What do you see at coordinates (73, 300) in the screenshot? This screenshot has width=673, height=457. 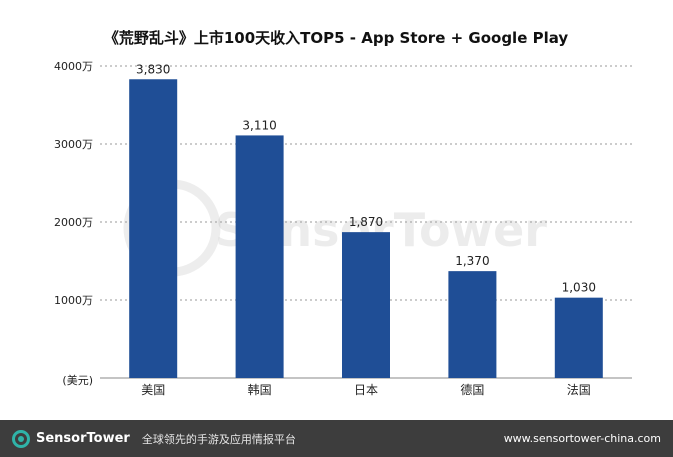 I see `y-tick-label-0: 1000万` at bounding box center [73, 300].